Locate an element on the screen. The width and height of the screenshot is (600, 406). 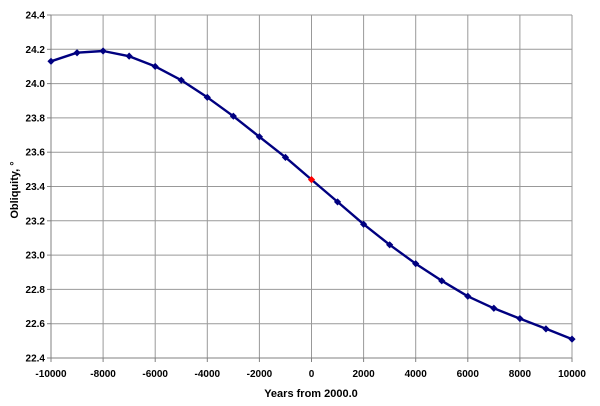
y-tick-label: 23.4 is located at coordinates (36, 187).